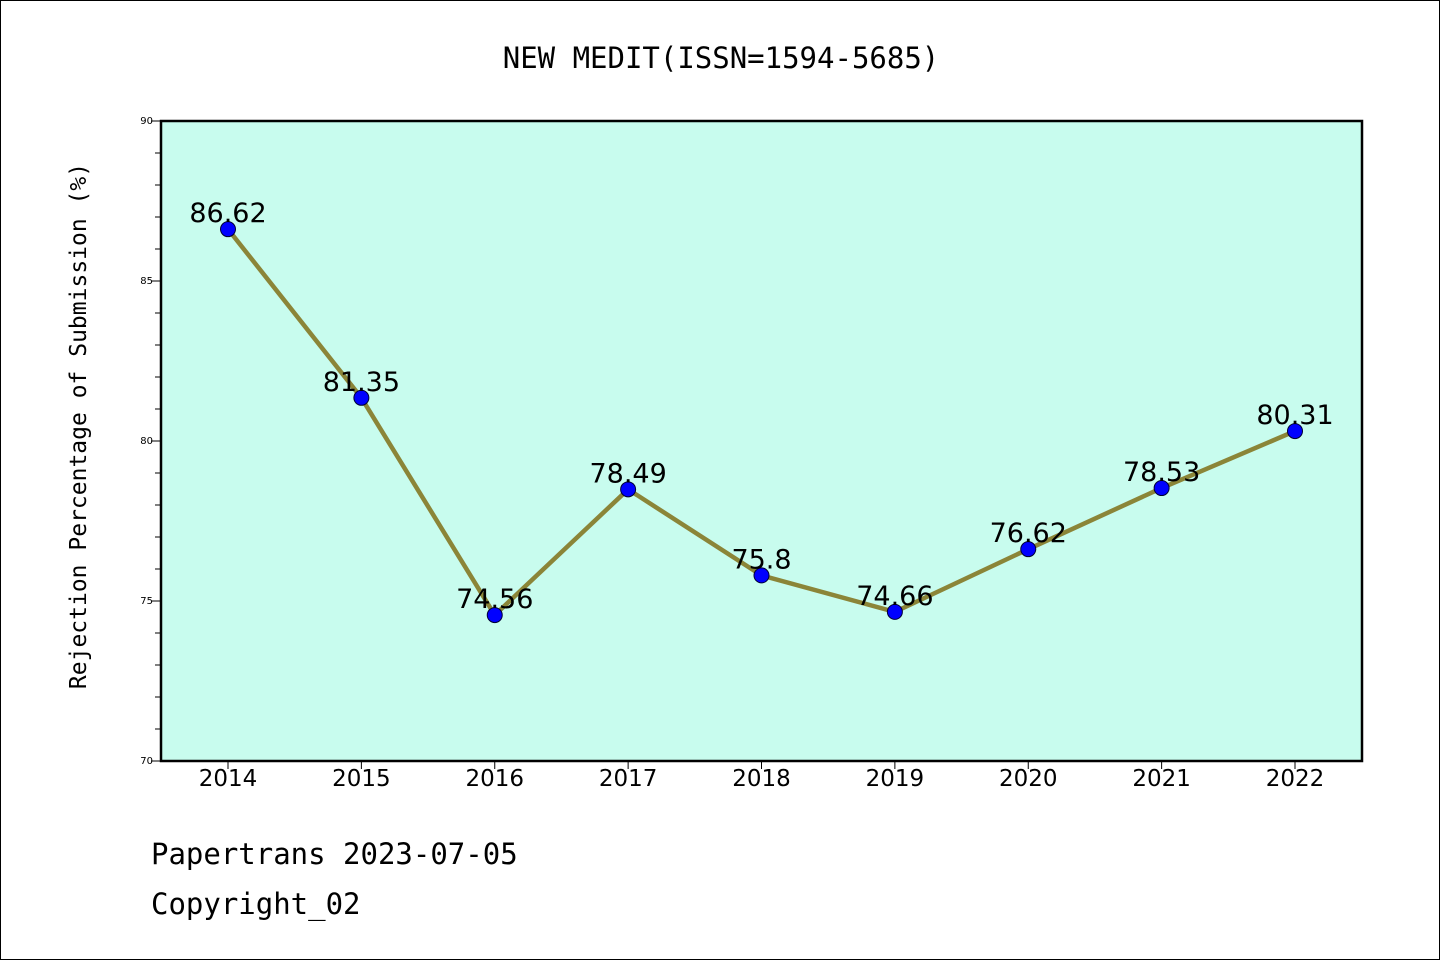 Image resolution: width=1440 pixels, height=961 pixels. Describe the element at coordinates (628, 779) in the screenshot. I see `x-tick-label: 2017` at that location.